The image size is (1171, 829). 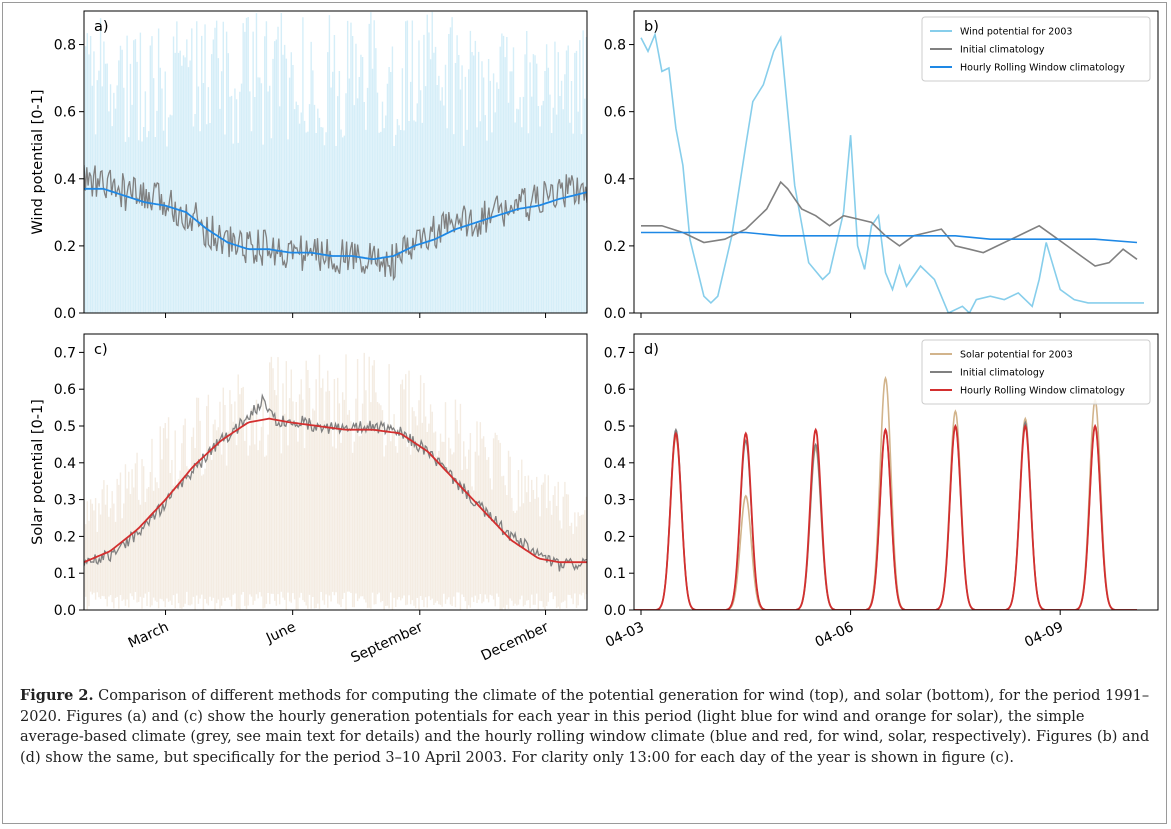 What do you see at coordinates (1044, 635) in the screenshot?
I see `x-tick-label: 04-09` at bounding box center [1044, 635].